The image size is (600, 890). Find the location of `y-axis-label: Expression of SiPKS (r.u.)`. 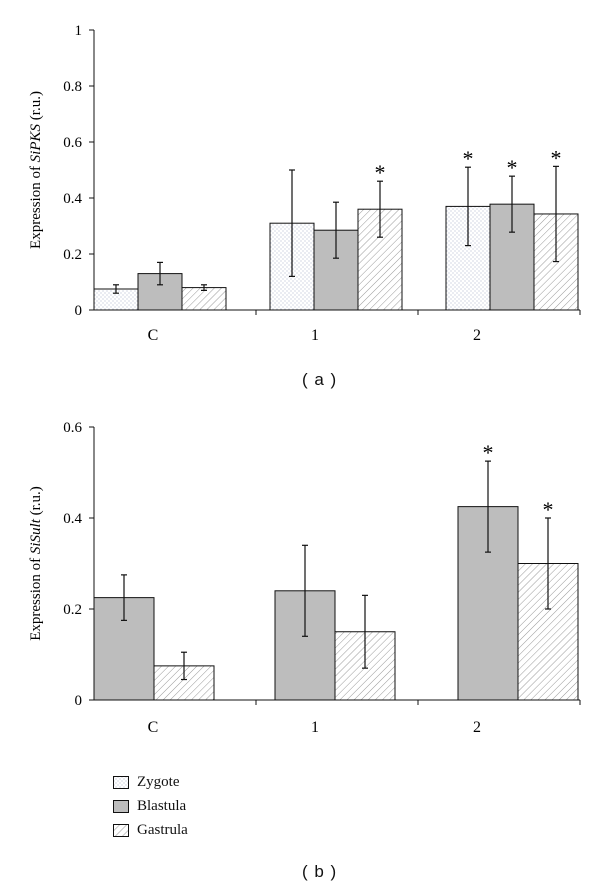

y-axis-label: Expression of SiPKS (r.u.) is located at coordinates (36, 170).